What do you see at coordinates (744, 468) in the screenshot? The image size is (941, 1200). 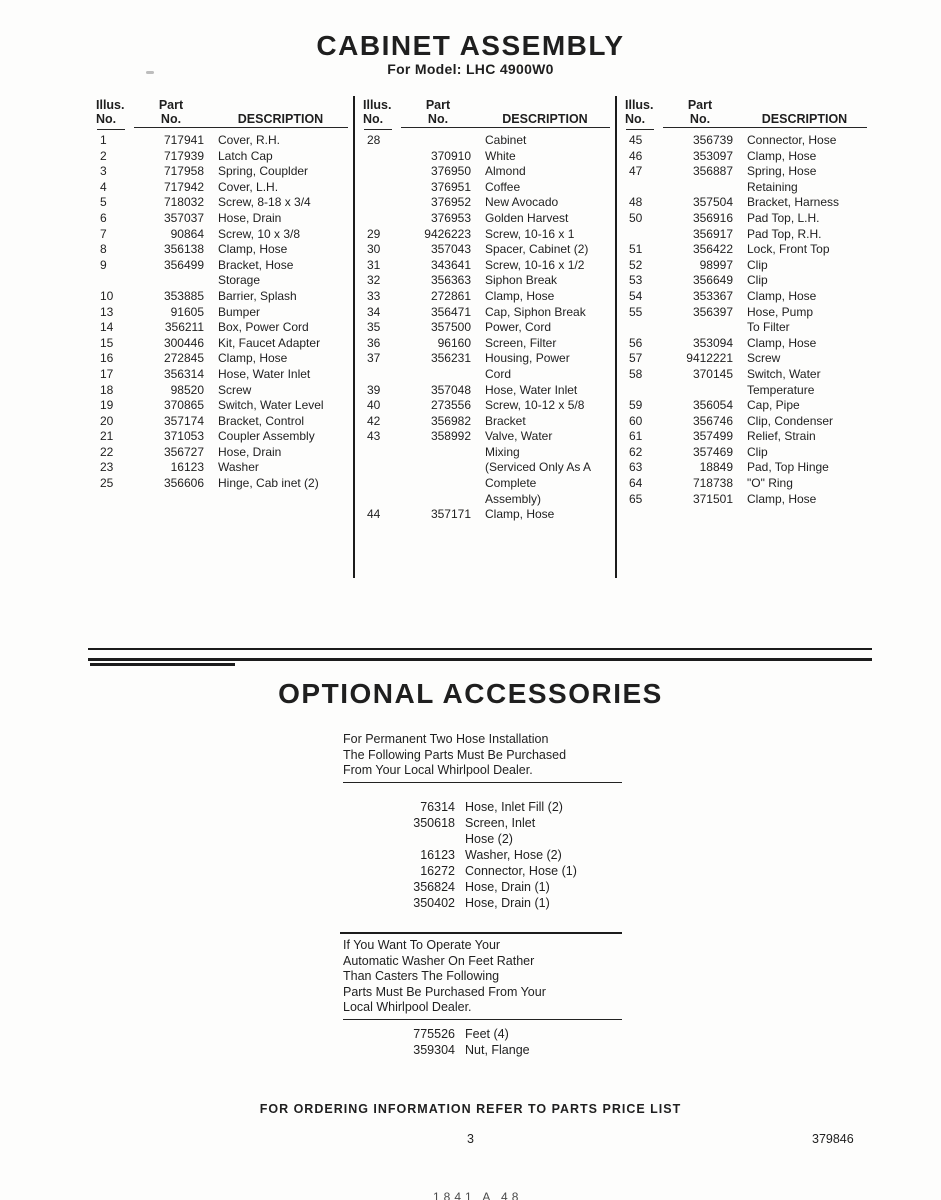 I see `part-row: 63 18849 Pad, Top Hinge` at bounding box center [744, 468].